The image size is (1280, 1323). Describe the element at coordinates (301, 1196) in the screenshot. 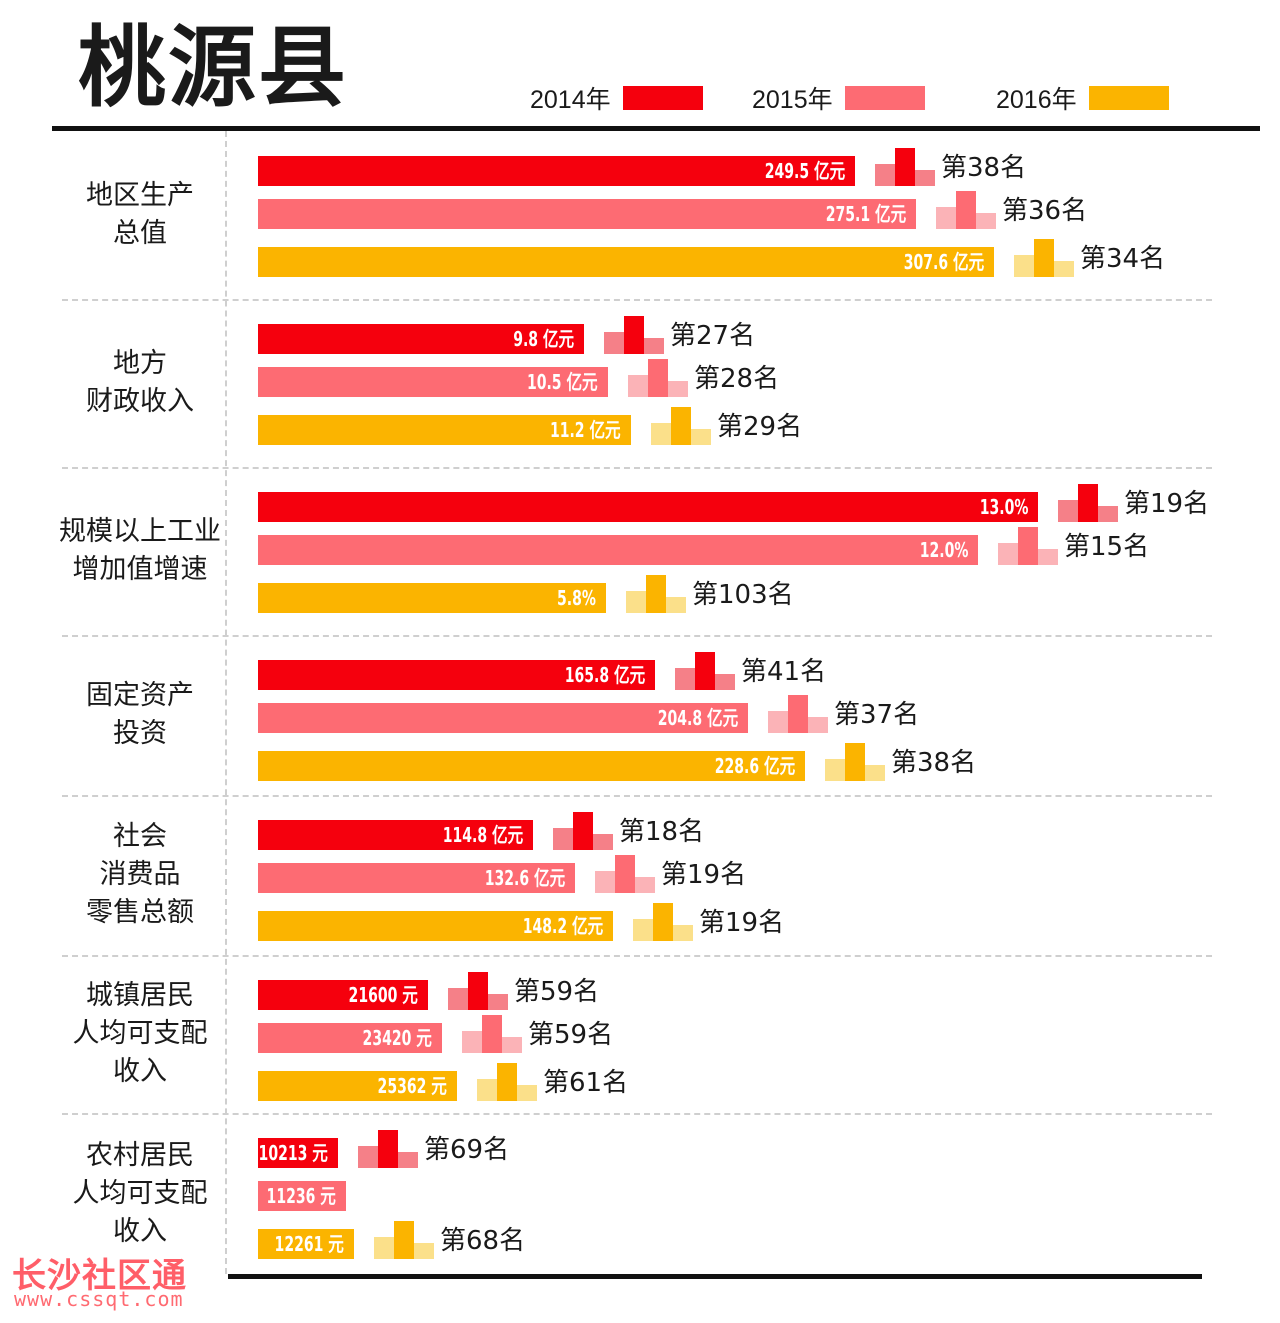

I see `bar-value-label: 11236 元` at that location.